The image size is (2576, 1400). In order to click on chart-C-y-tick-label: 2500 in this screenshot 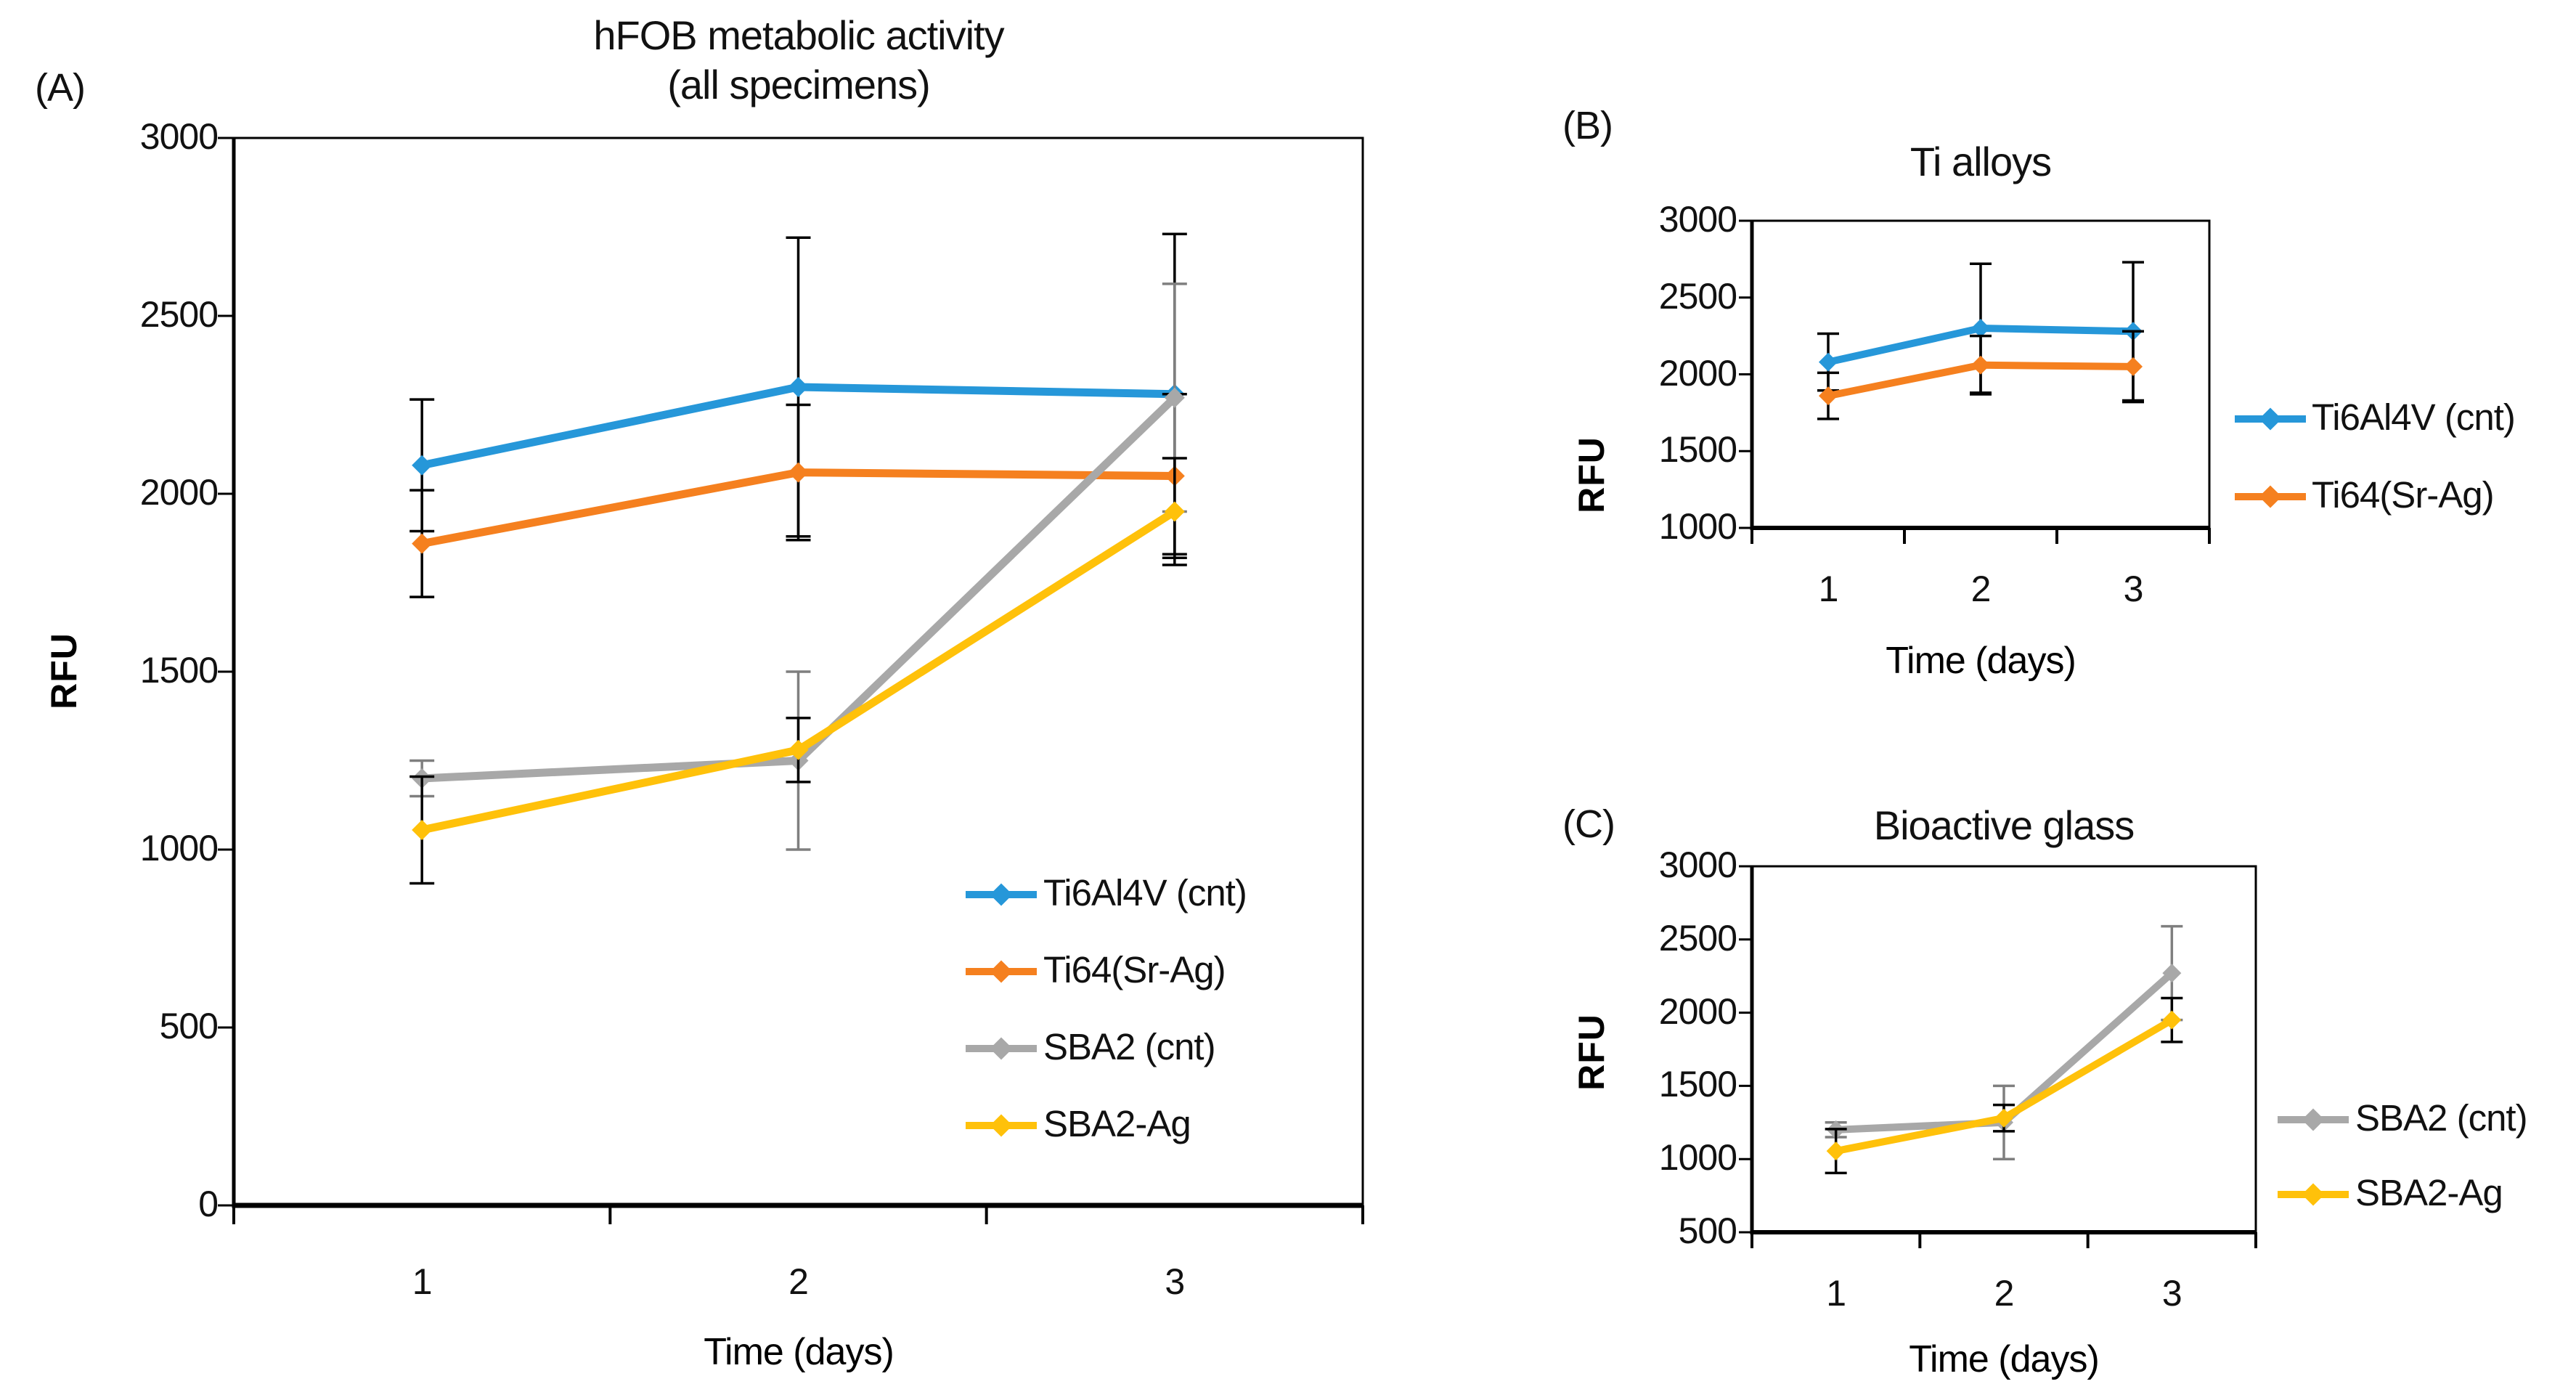, I will do `click(1697, 938)`.